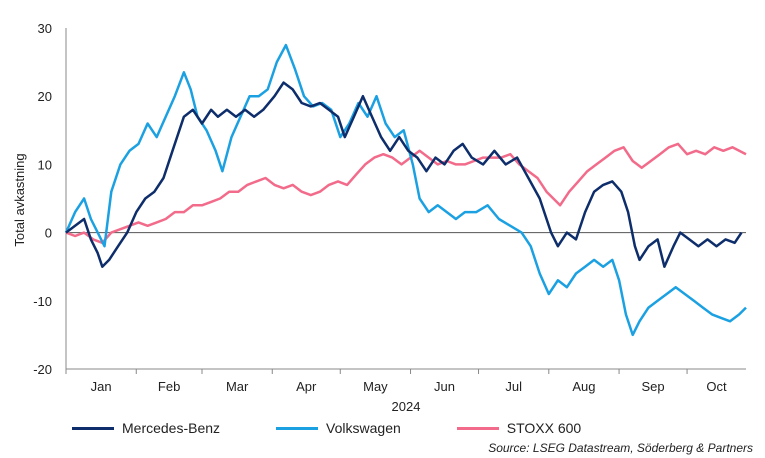 This screenshot has width=765, height=458. I want to click on x-tick-label: May, so click(375, 386).